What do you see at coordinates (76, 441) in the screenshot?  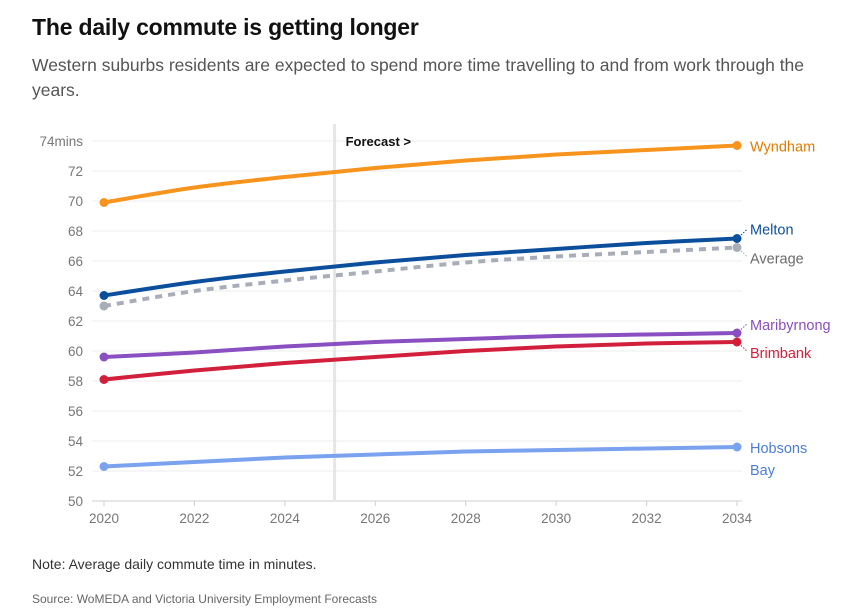 I see `y-tick-label: 54` at bounding box center [76, 441].